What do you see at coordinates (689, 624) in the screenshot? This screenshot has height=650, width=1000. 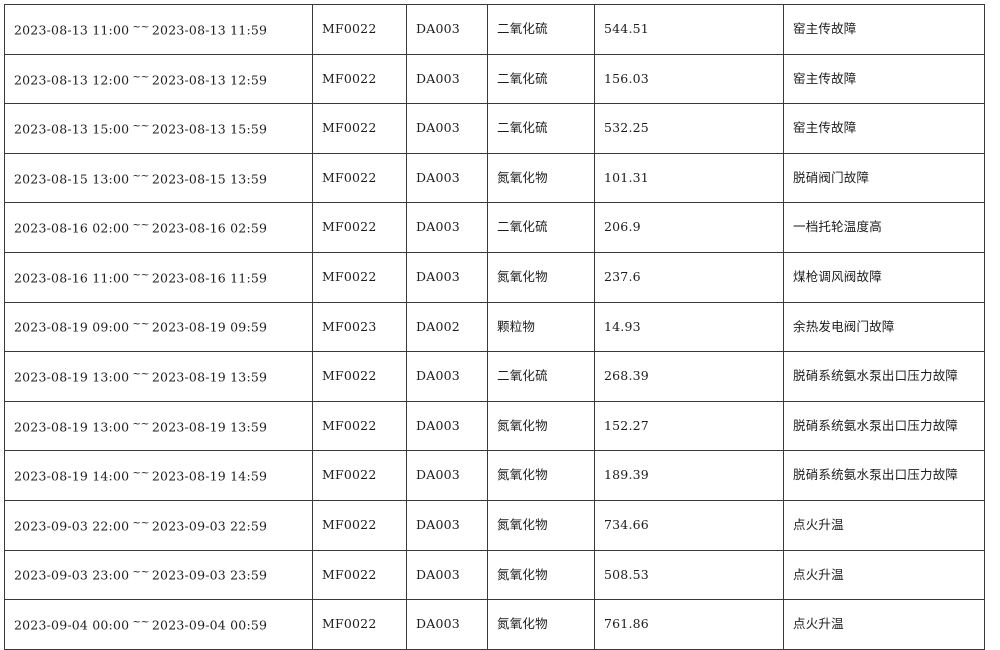 I see `cell-measured-value: 761.86` at bounding box center [689, 624].